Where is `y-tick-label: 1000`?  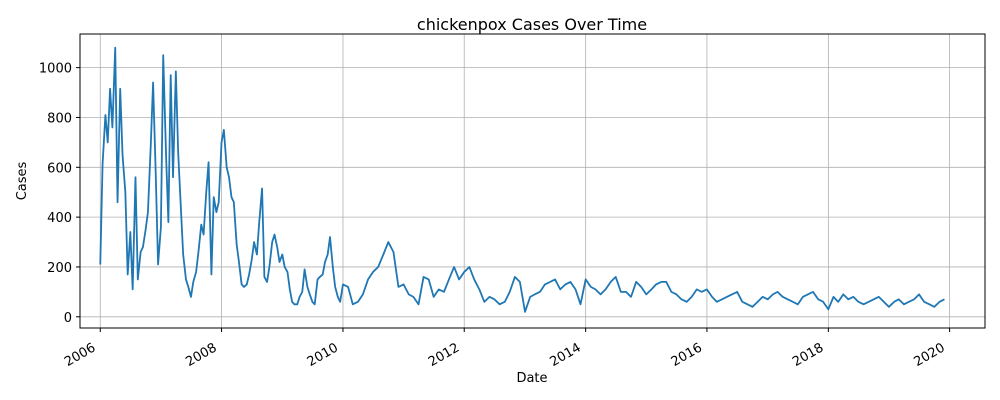 y-tick-label: 1000 is located at coordinates (55, 69).